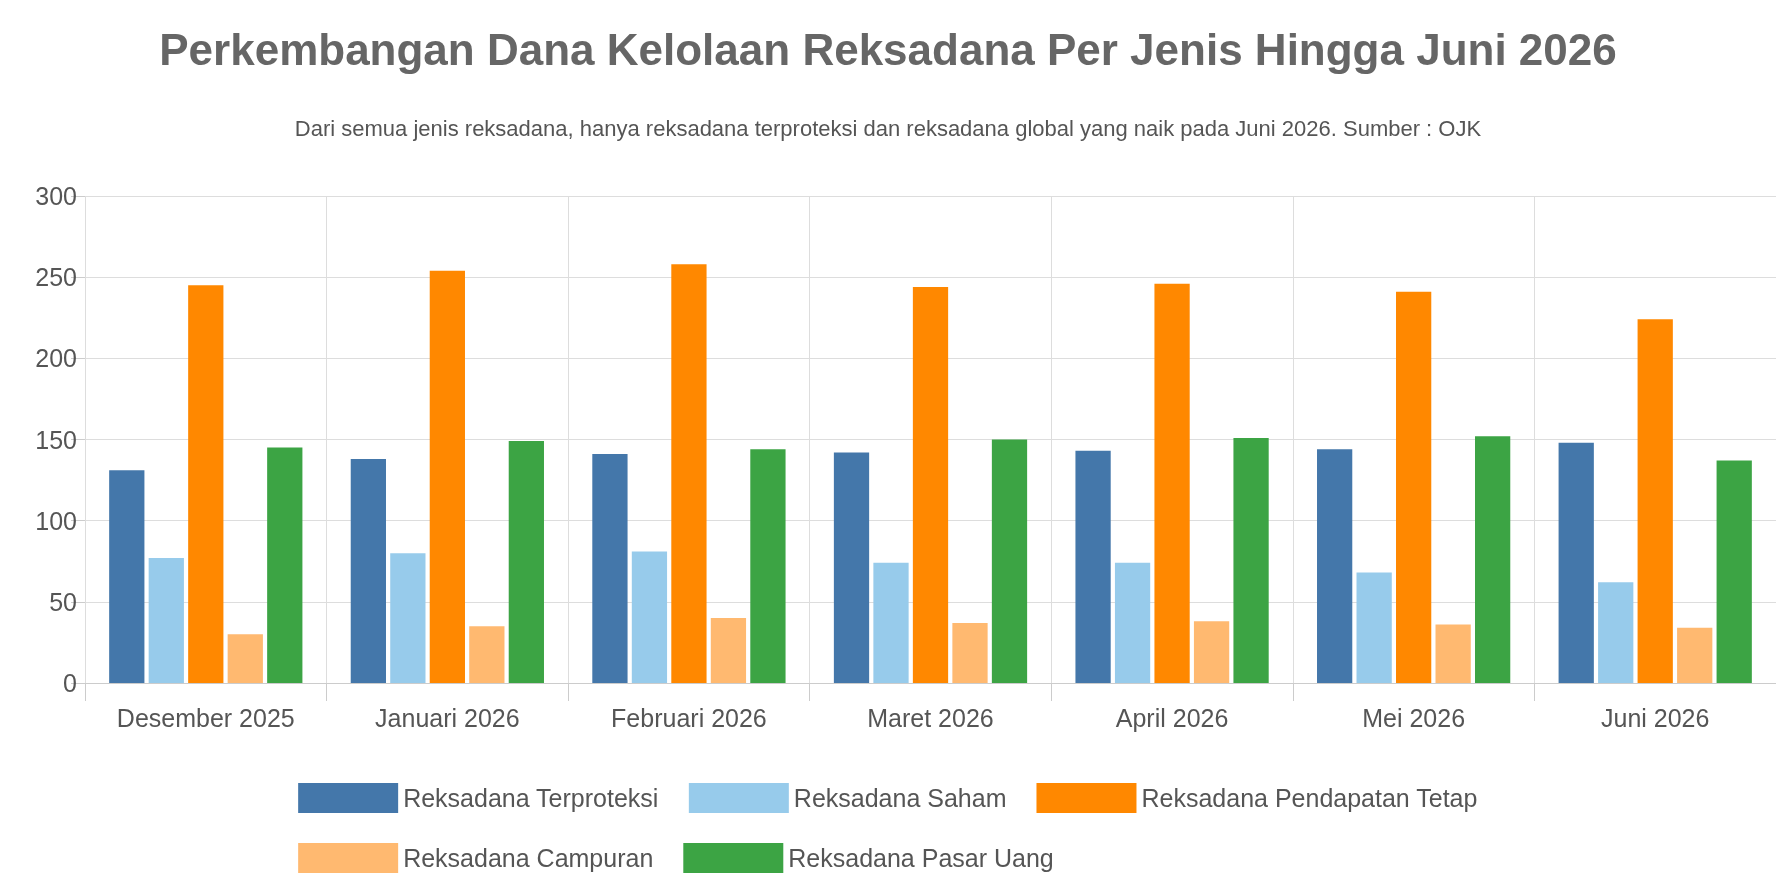 Image resolution: width=1776 pixels, height=888 pixels. What do you see at coordinates (205, 717) in the screenshot?
I see `x-tick-label: Desember 2025` at bounding box center [205, 717].